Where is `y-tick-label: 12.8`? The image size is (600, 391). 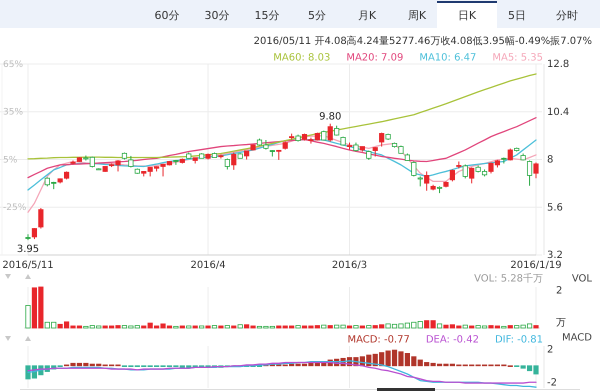 y-tick-label: 12.8 is located at coordinates (558, 64).